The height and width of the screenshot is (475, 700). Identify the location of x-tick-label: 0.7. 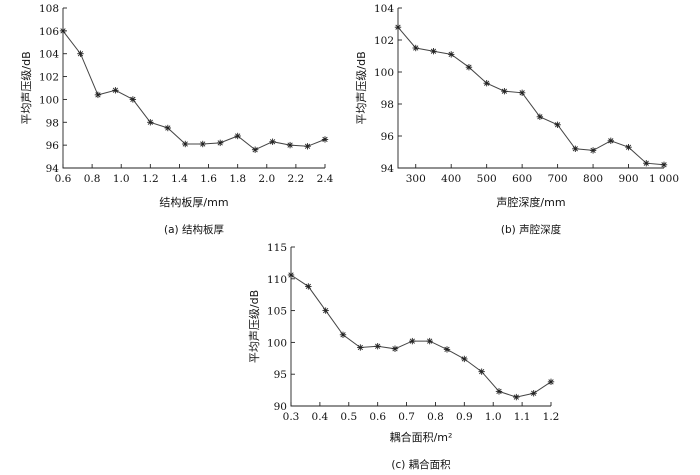
(406, 417).